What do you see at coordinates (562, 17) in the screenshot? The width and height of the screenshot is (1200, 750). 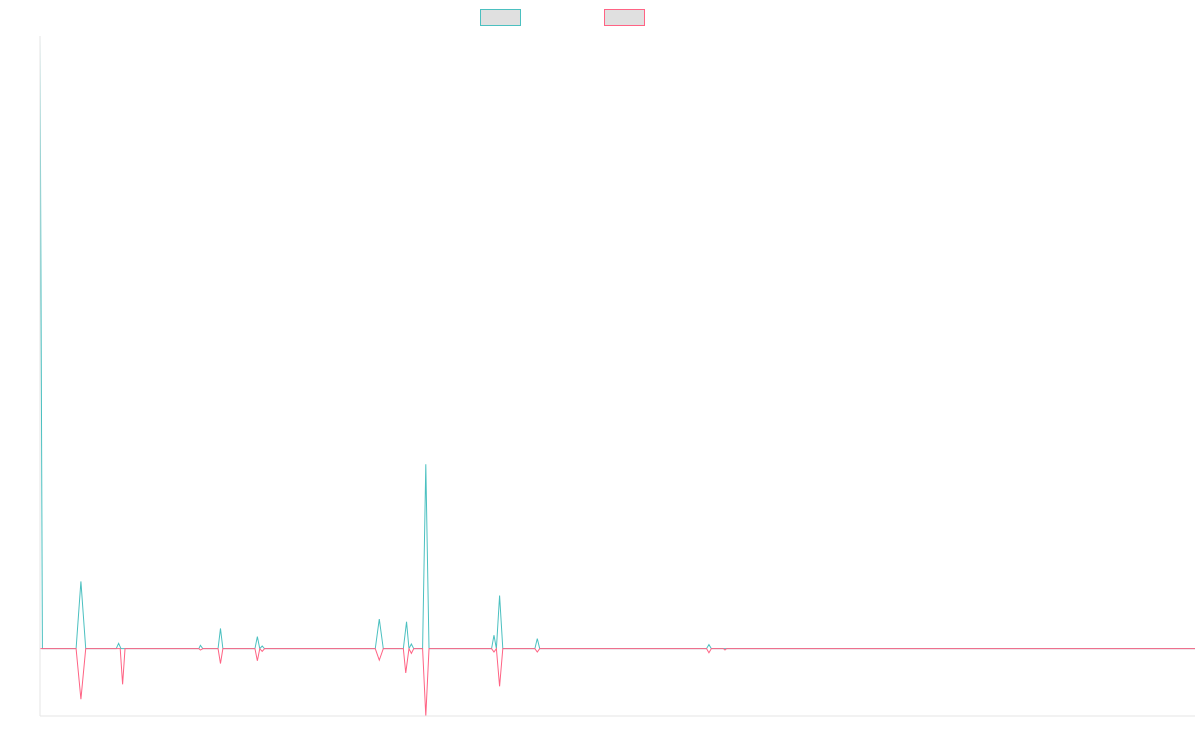 I see `legend` at bounding box center [562, 17].